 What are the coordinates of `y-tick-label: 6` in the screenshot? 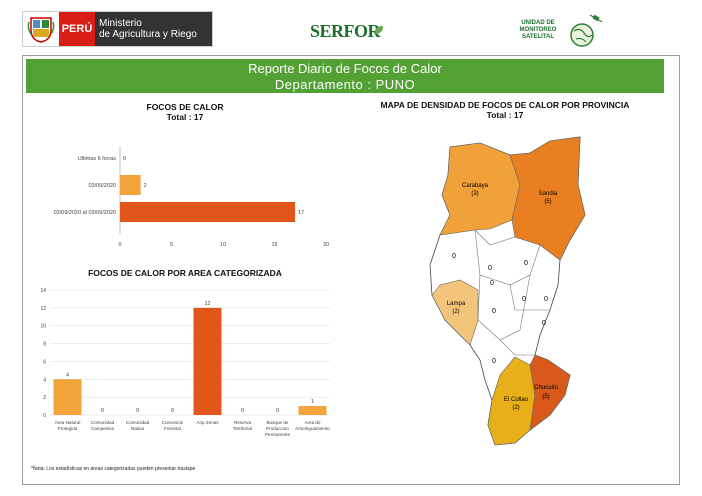 It's located at (44, 362).